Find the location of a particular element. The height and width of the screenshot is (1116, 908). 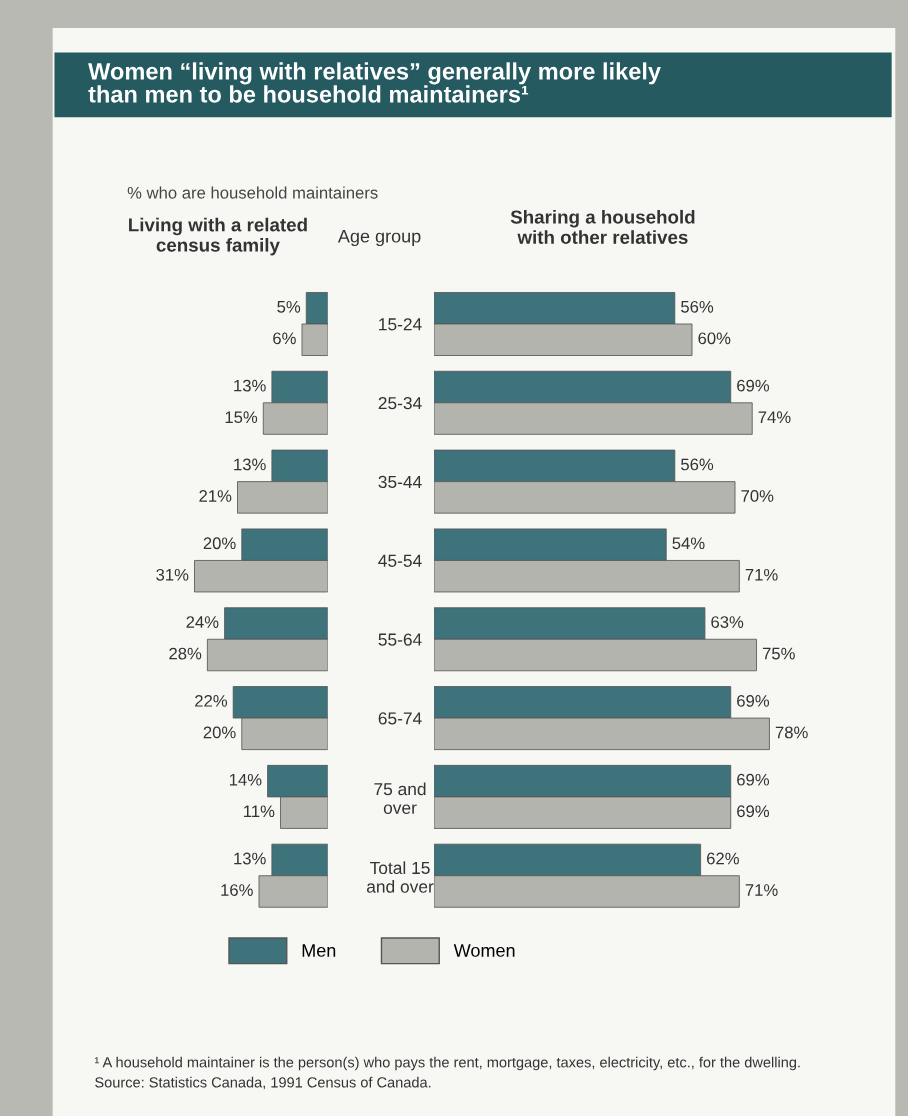

y-tick-label: Total 15 and over is located at coordinates (400, 877).